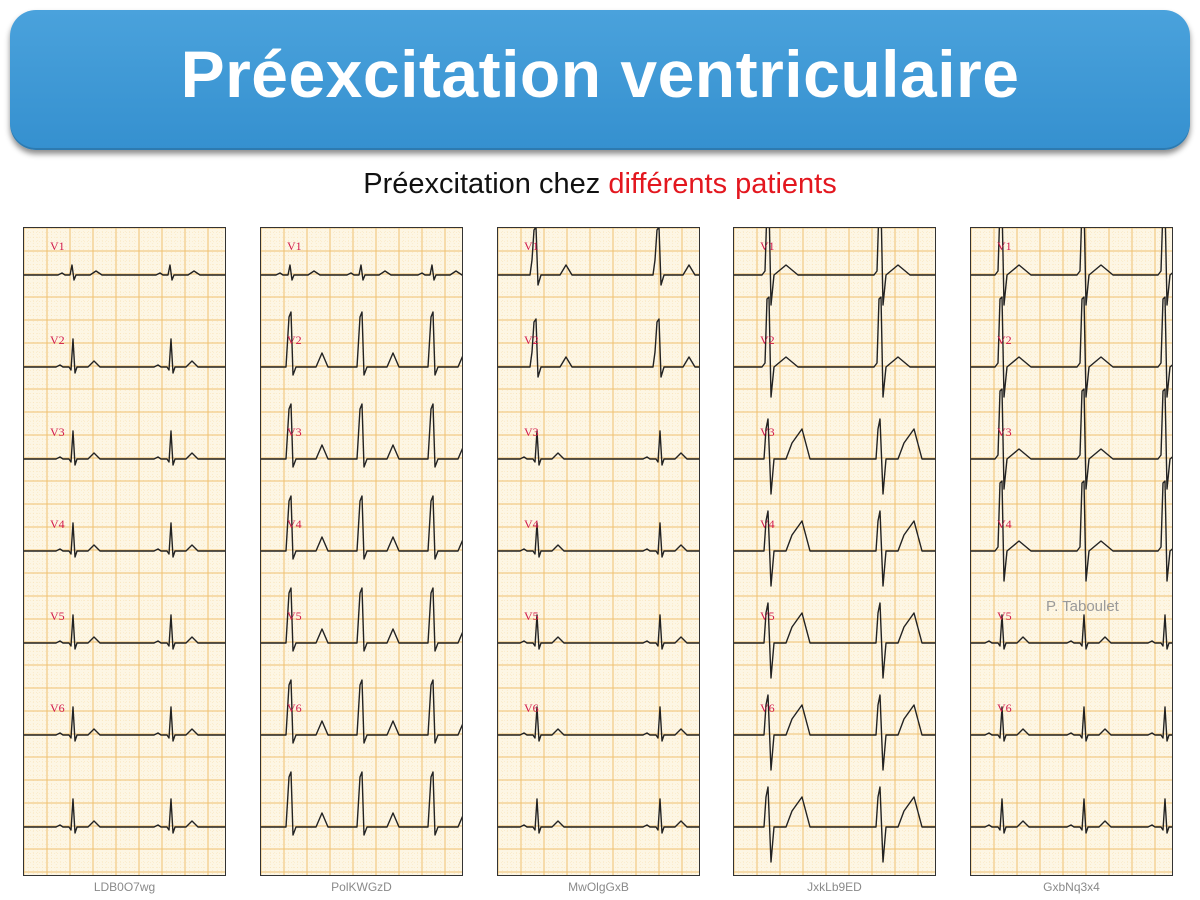 This screenshot has width=1200, height=900. Describe the element at coordinates (598, 887) in the screenshot. I see `strip-code-3: MwOlgGxB` at that location.